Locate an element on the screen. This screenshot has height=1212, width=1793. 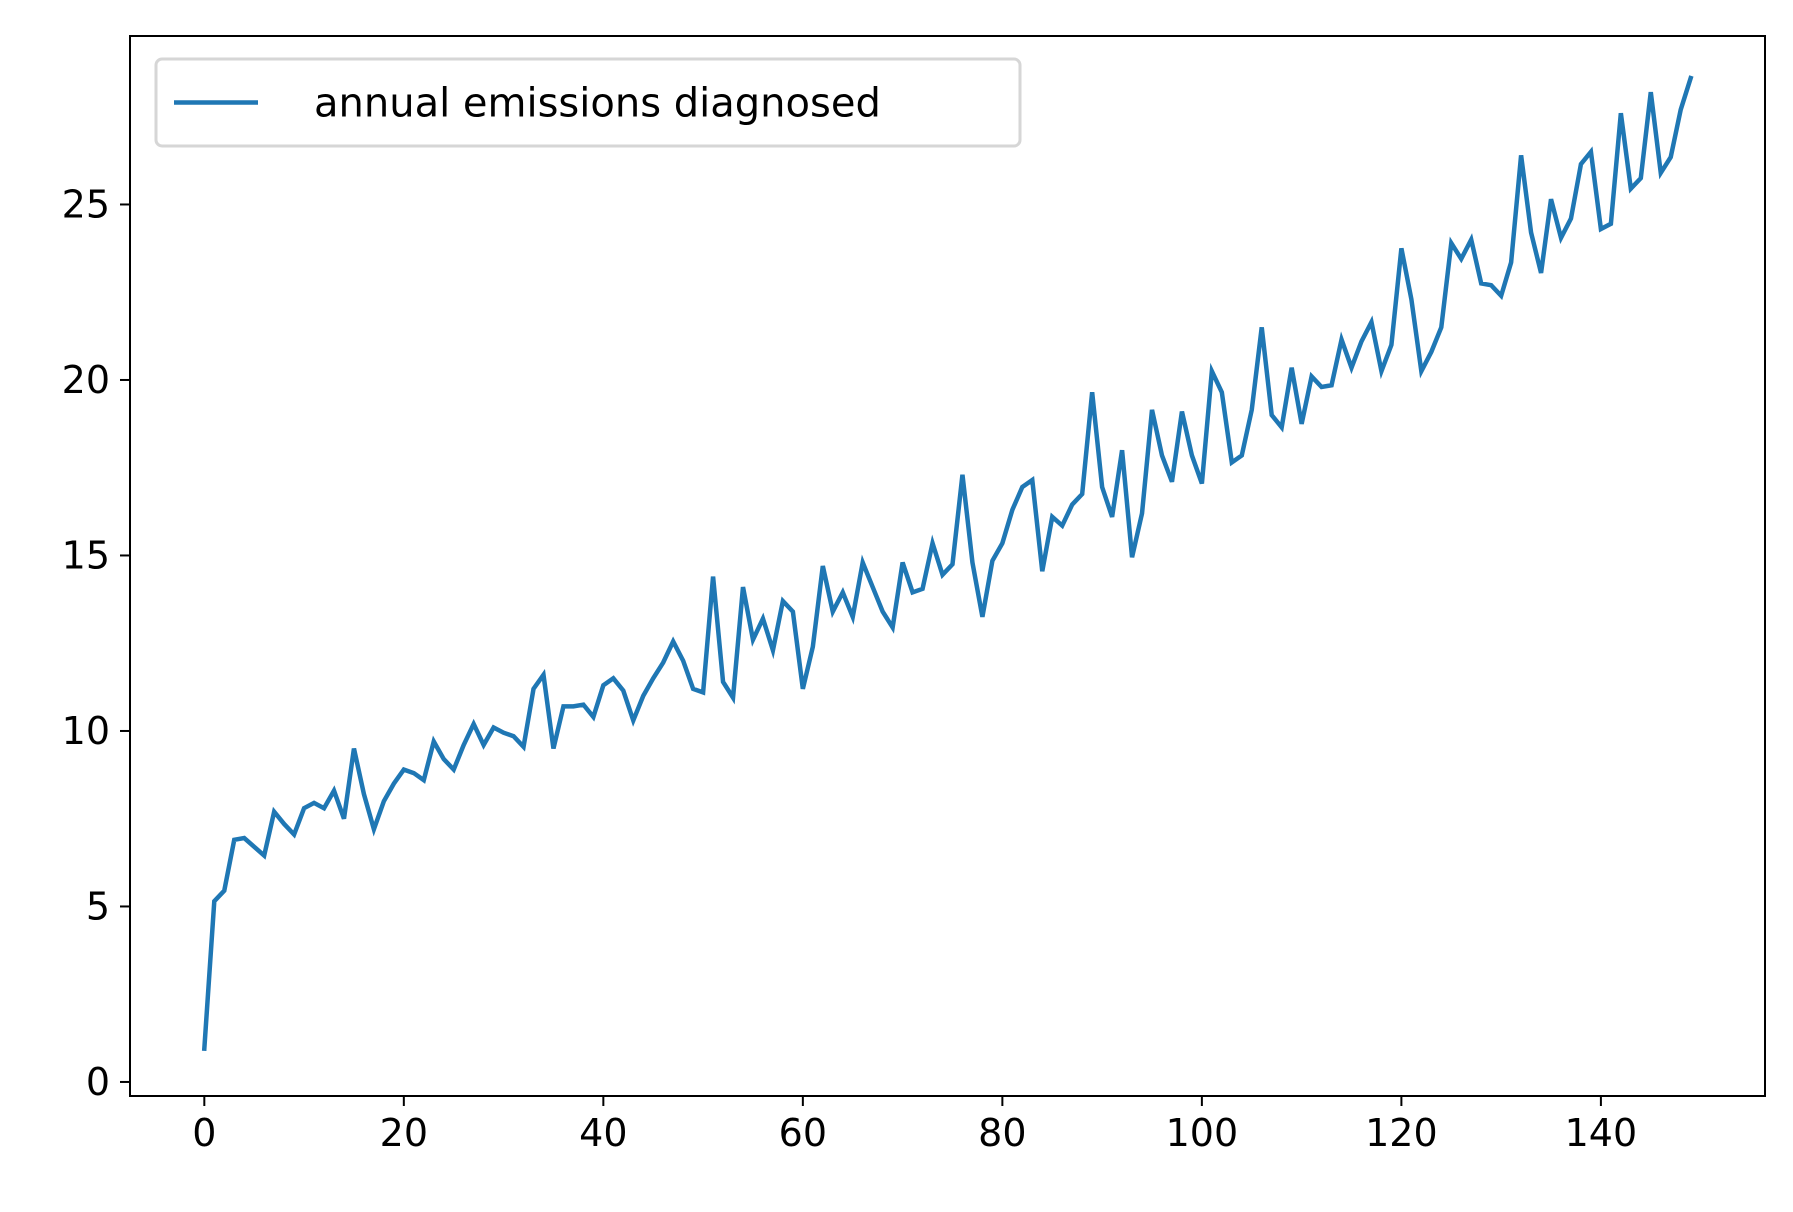
y-tick-label: 5 is located at coordinates (98, 906).